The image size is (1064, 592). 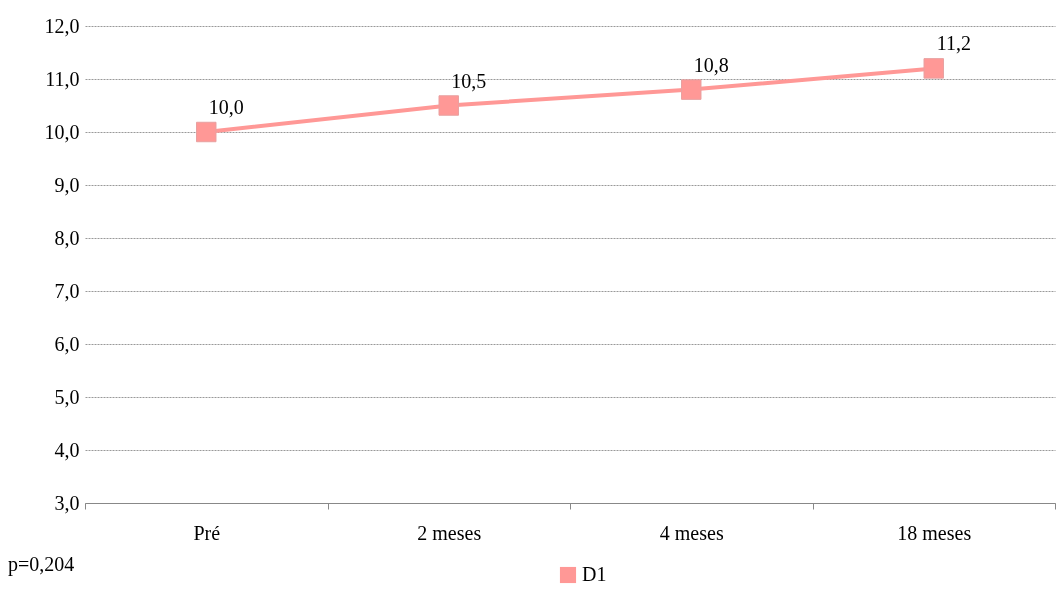 What do you see at coordinates (67, 396) in the screenshot?
I see `y-tick-label: 5,0` at bounding box center [67, 396].